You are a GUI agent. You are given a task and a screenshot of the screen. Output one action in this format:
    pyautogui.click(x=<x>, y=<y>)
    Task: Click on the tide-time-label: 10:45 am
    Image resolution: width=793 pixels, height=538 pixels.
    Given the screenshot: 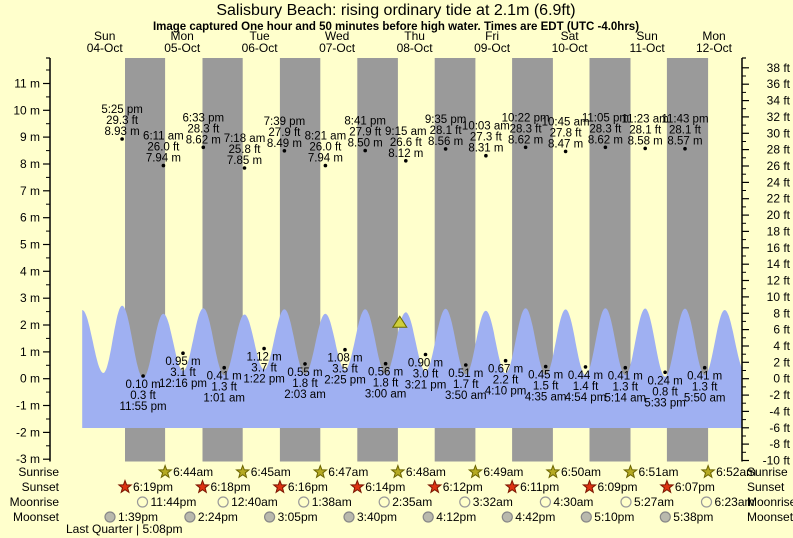 What is the action you would take?
    pyautogui.click(x=566, y=122)
    